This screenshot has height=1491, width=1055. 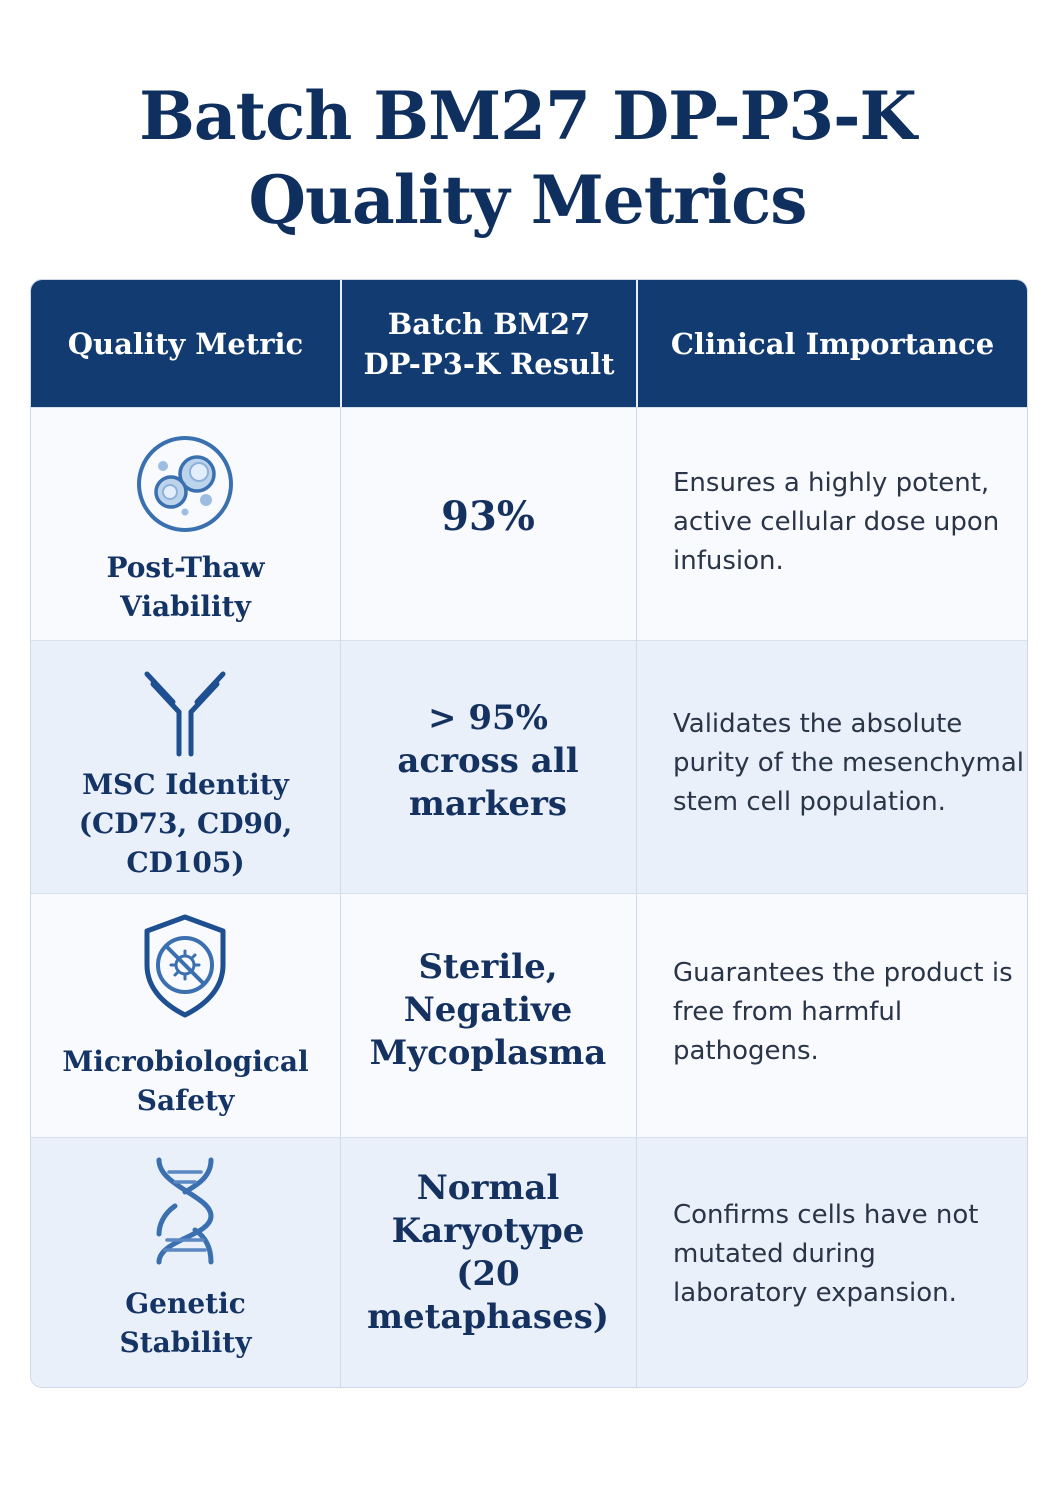 What do you see at coordinates (831, 483) in the screenshot?
I see `importance-line: Ensures a highly potent,` at bounding box center [831, 483].